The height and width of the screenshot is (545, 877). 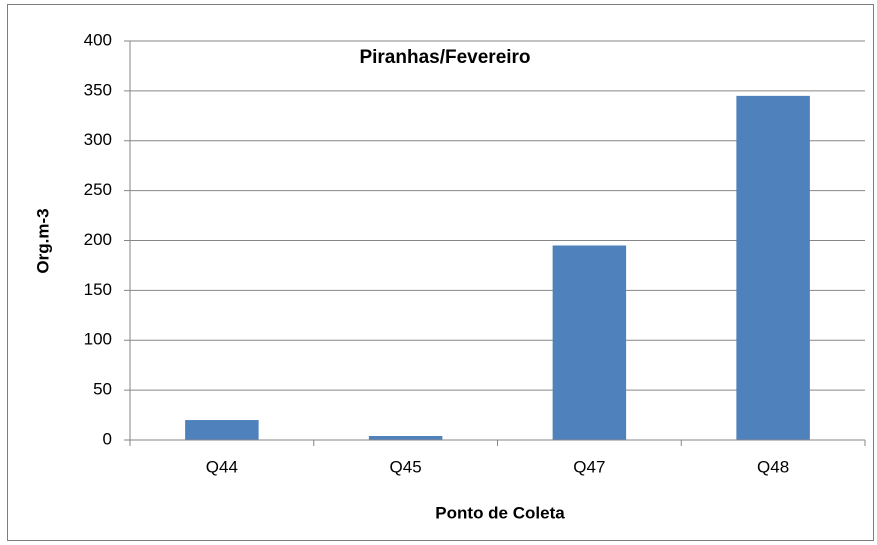 What do you see at coordinates (42, 240) in the screenshot?
I see `y-axis-label: Org.m-3` at bounding box center [42, 240].